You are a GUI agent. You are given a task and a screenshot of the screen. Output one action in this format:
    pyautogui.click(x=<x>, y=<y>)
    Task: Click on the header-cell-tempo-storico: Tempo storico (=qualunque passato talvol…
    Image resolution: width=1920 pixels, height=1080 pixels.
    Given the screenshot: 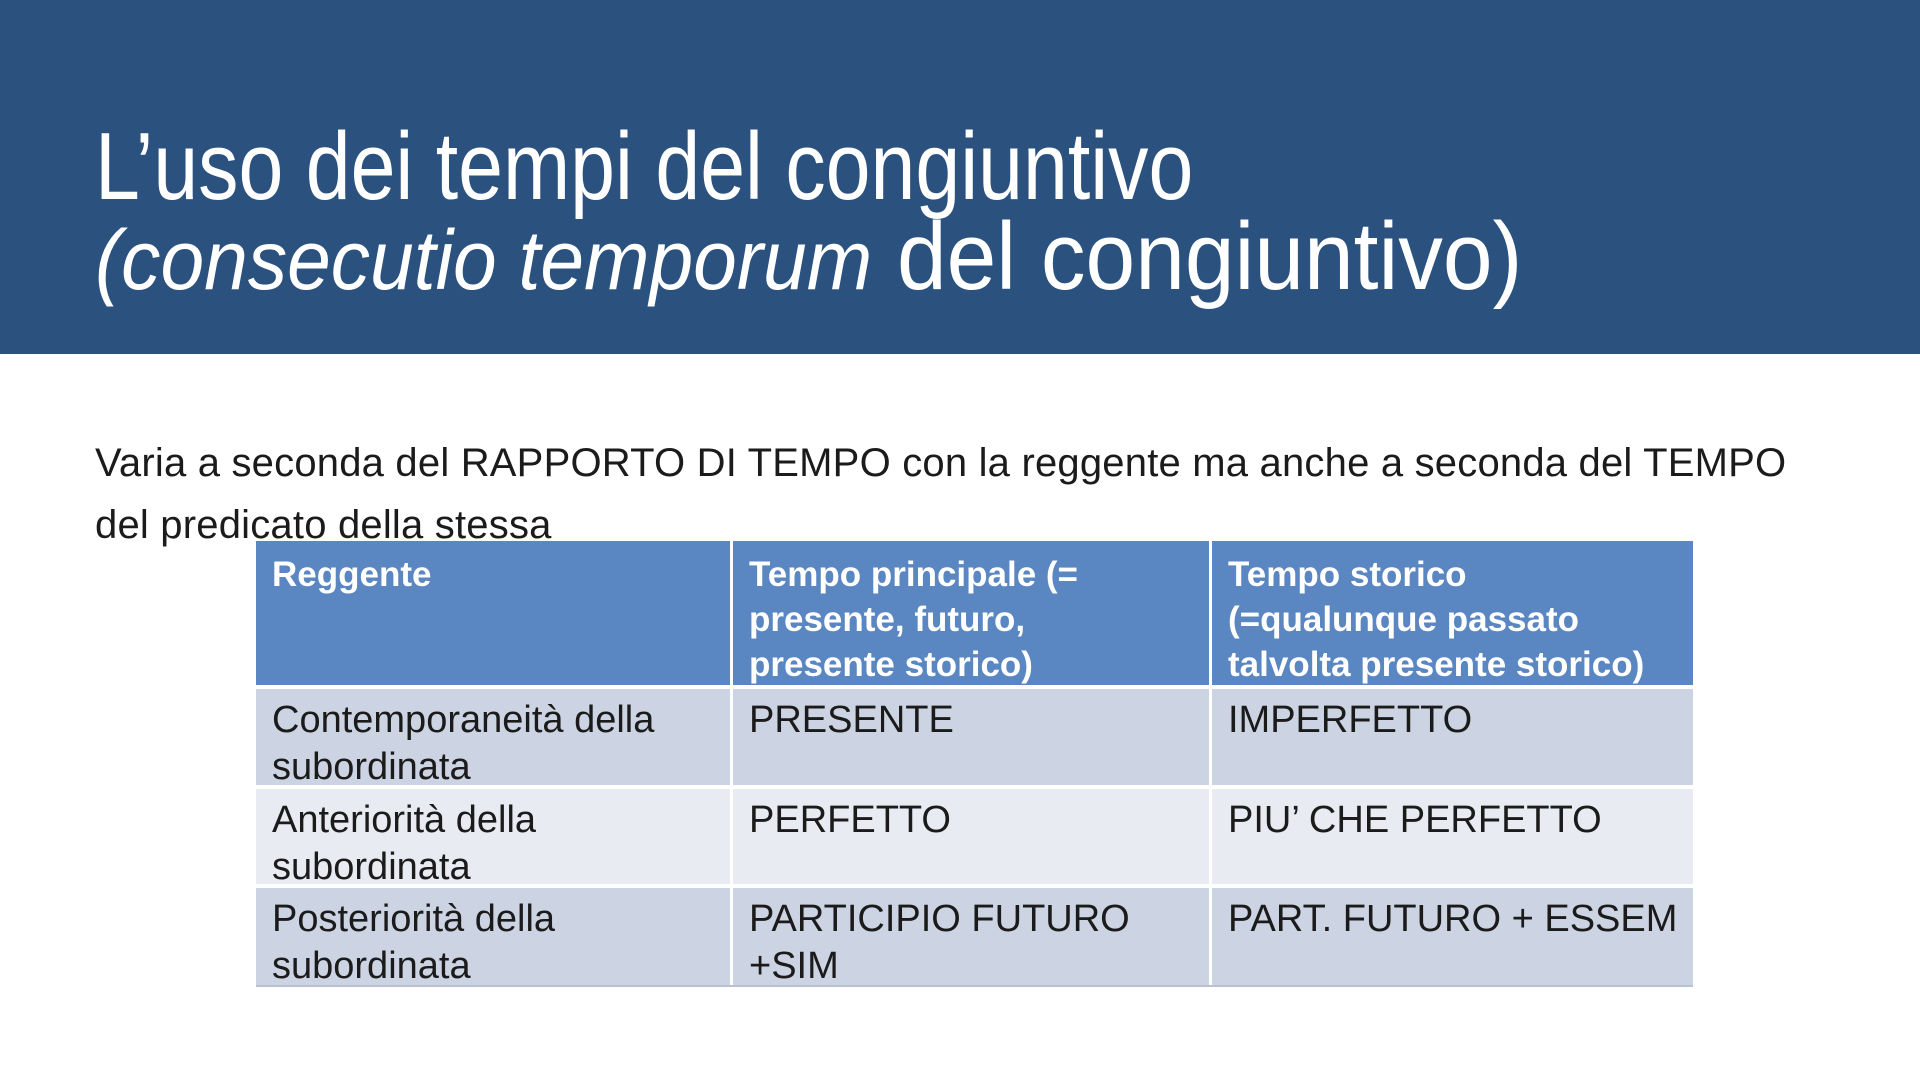 What is the action you would take?
    pyautogui.click(x=1452, y=613)
    